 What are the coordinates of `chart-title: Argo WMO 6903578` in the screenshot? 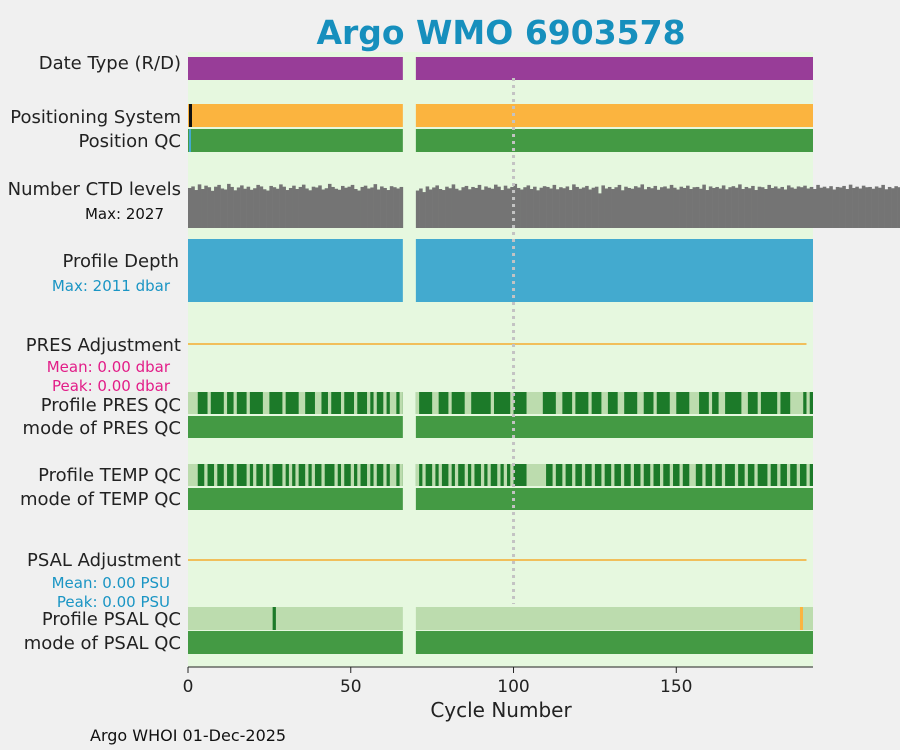 It's located at (500, 32).